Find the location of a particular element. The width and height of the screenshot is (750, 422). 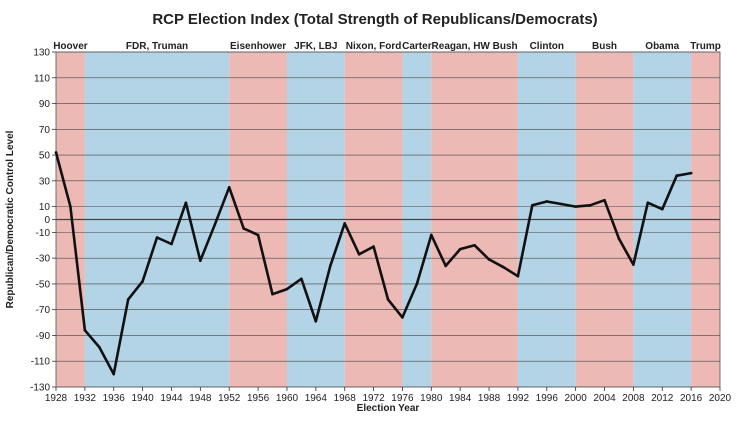

era-label: Hoover is located at coordinates (70, 46).